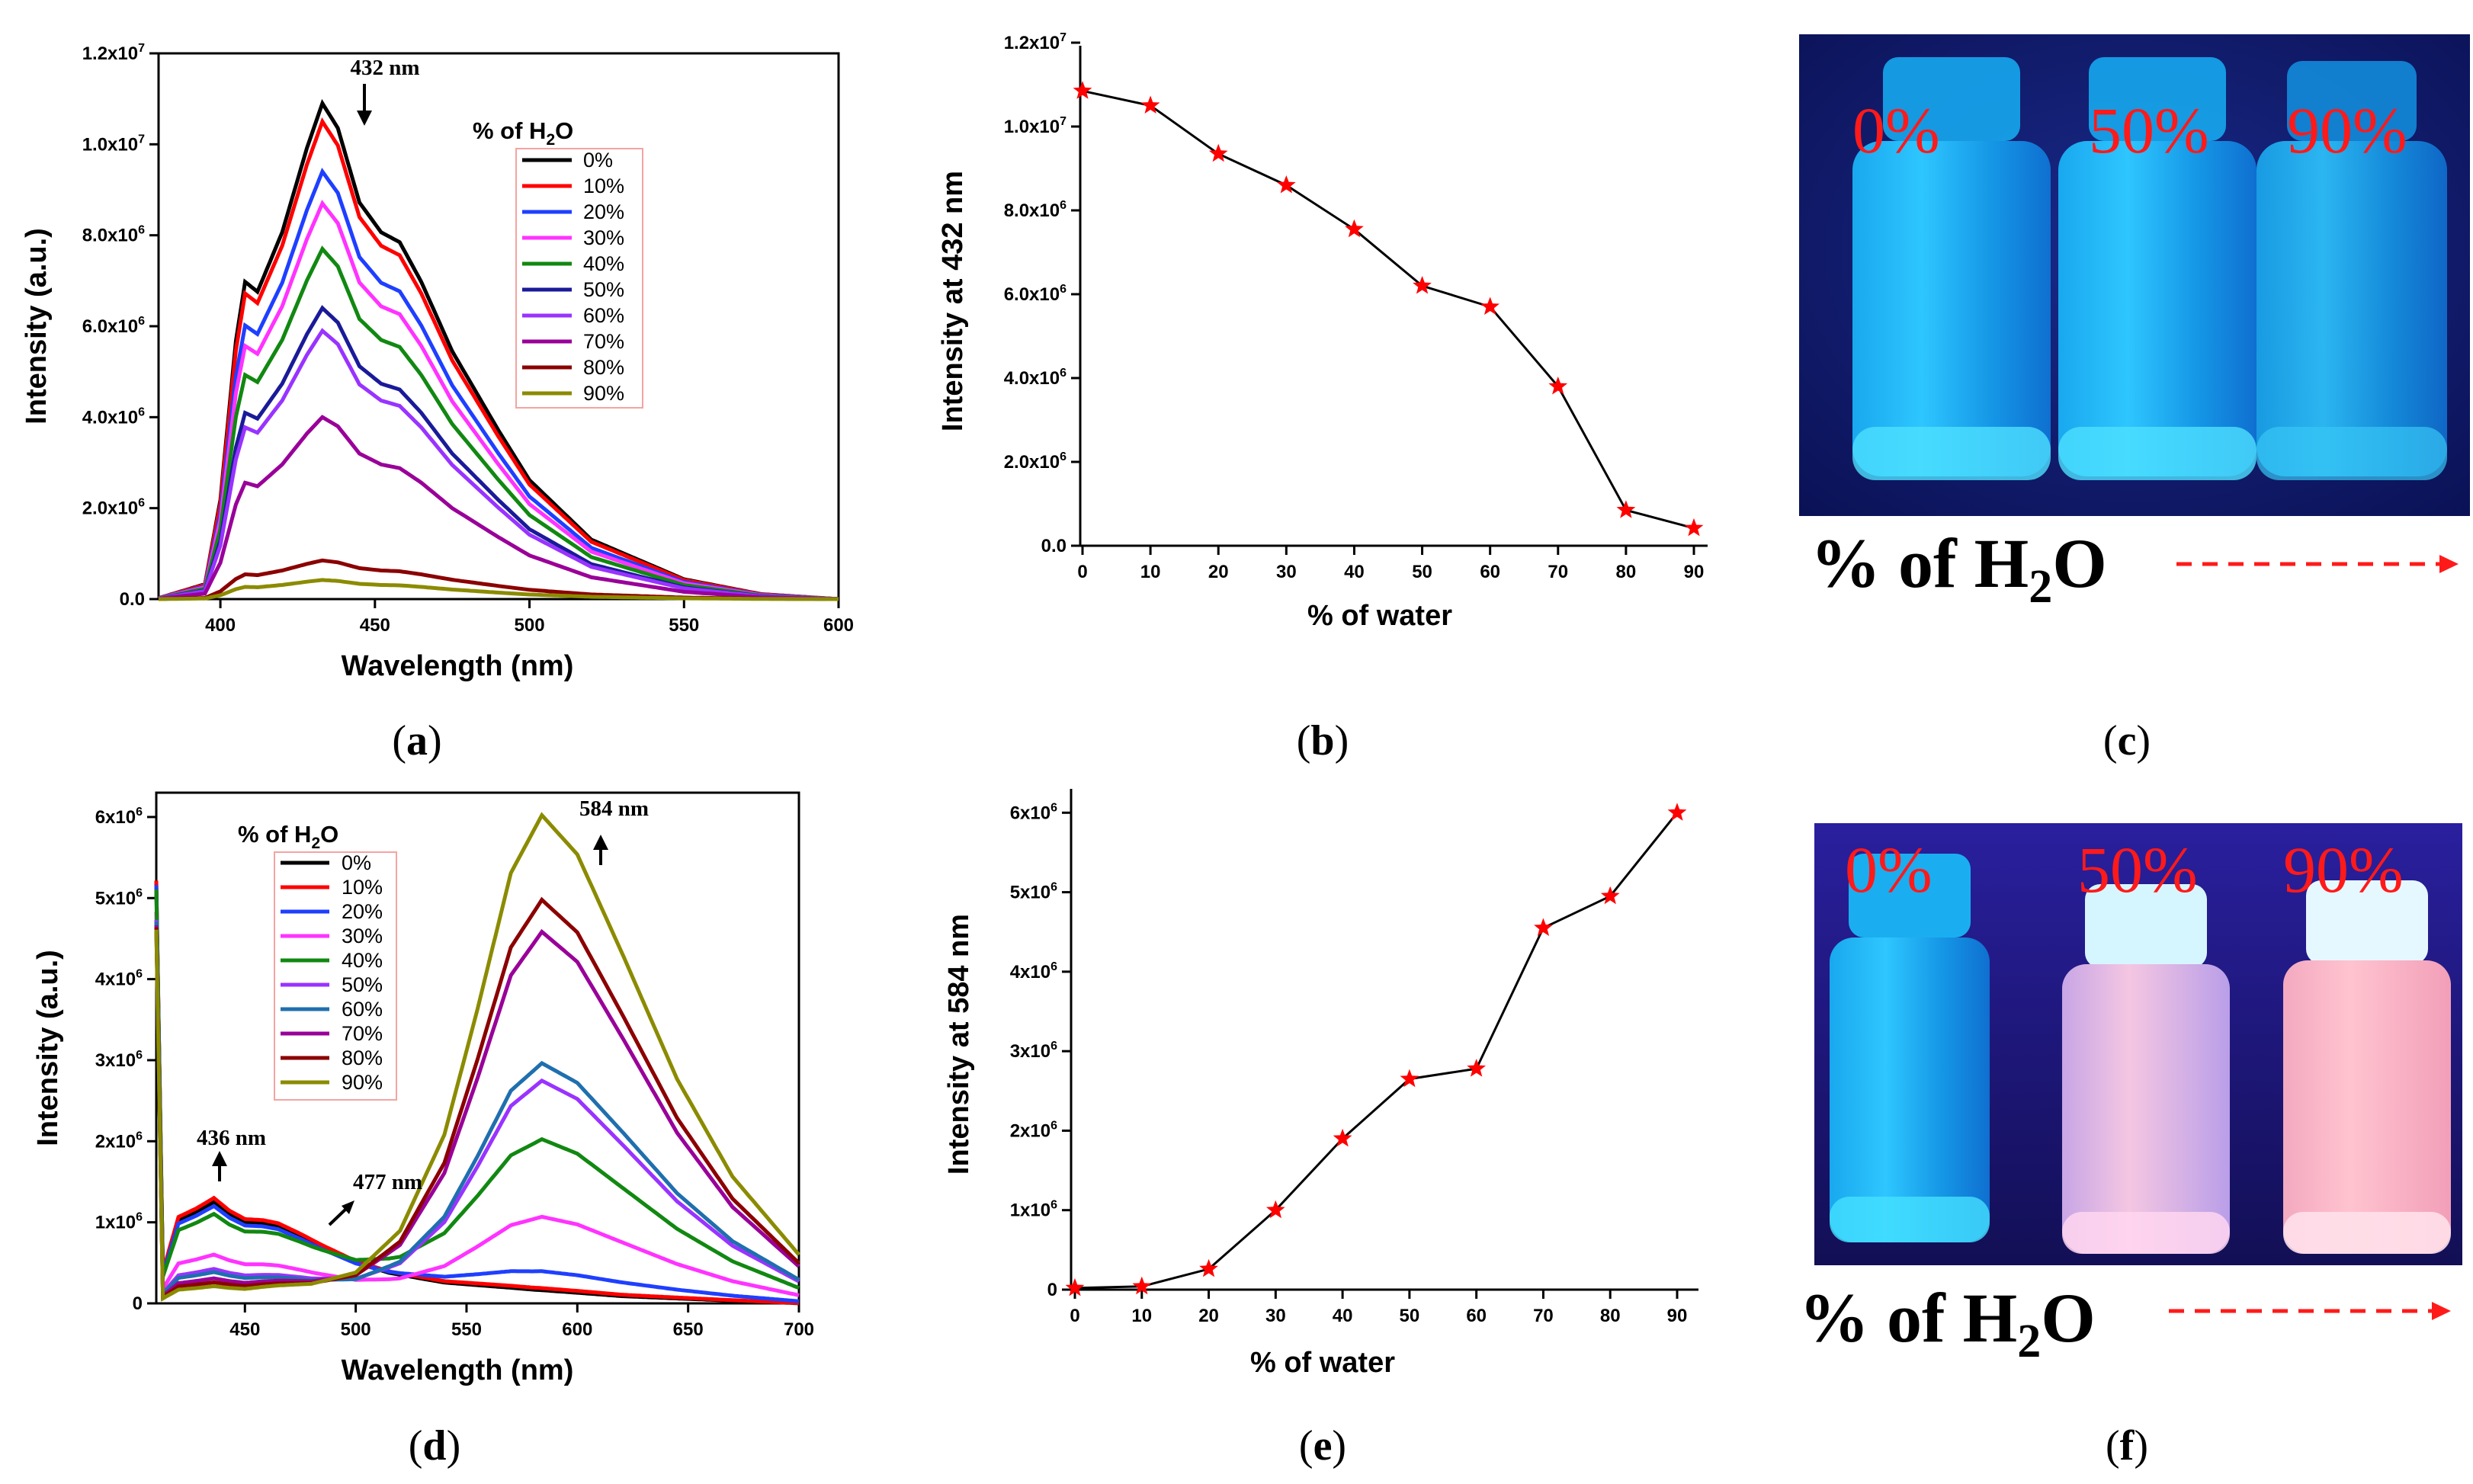  I want to click on x-tick-label-b: 60, so click(1490, 572).